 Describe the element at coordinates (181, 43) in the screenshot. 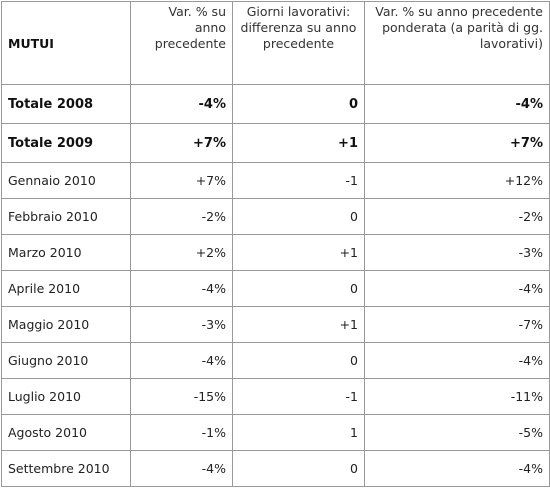

I see `header-cell: Var. % su anno precedente` at that location.